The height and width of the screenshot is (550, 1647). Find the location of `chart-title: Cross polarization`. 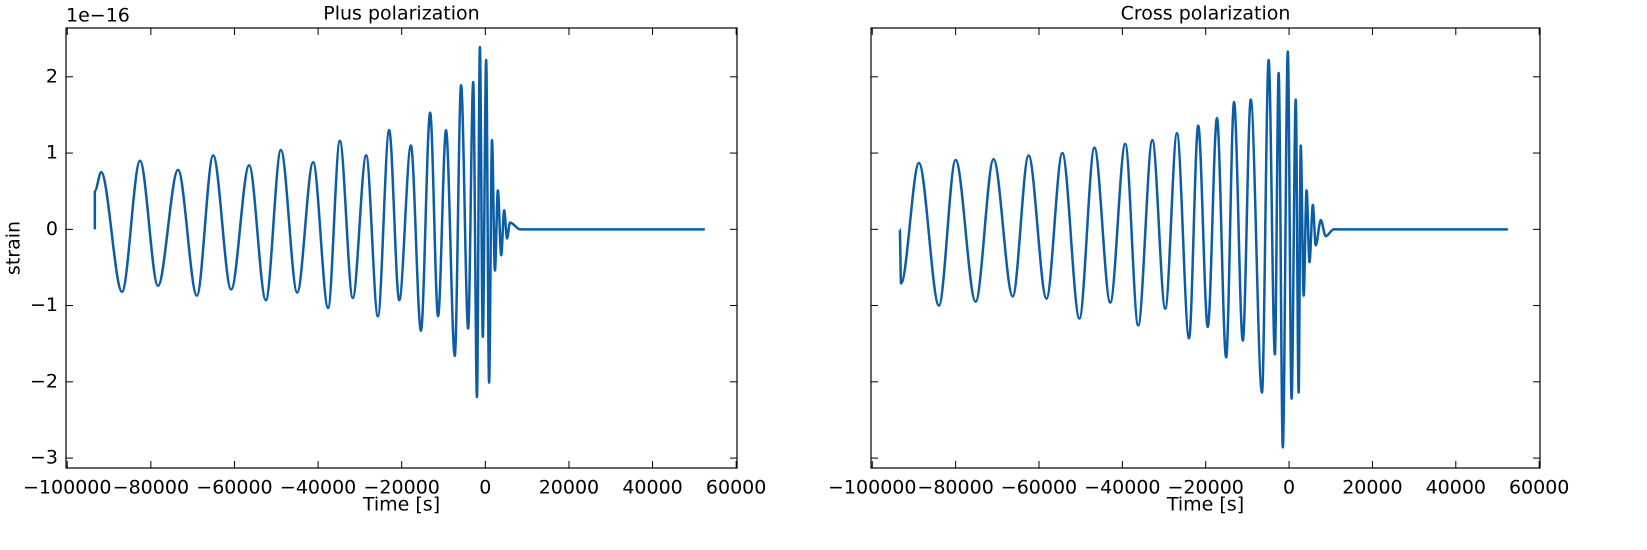

chart-title: Cross polarization is located at coordinates (1206, 14).